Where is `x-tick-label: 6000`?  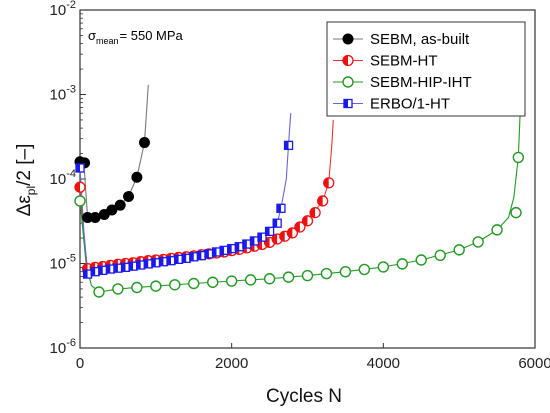
x-tick-label: 6000 is located at coordinates (534, 363).